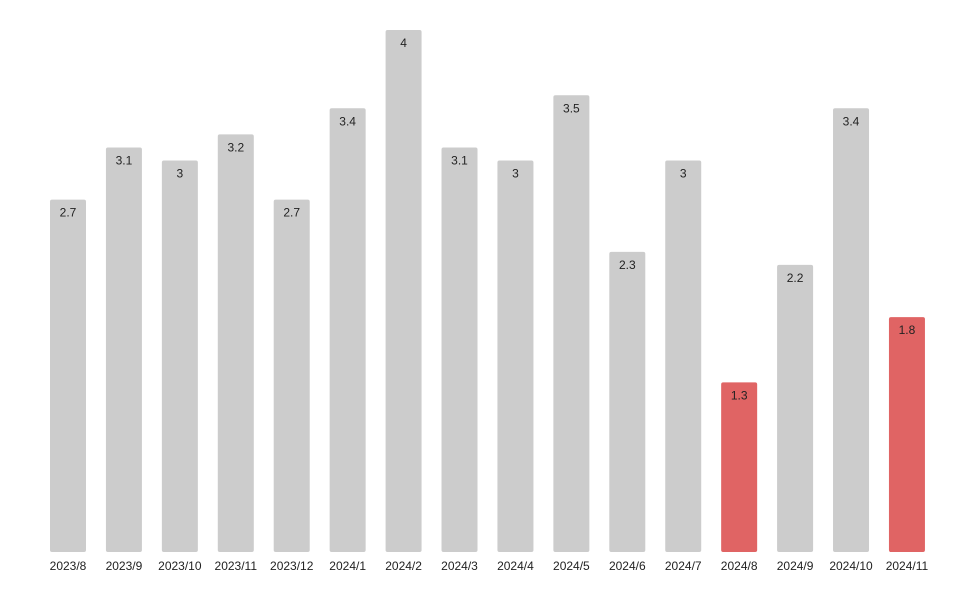 The image size is (975, 603). Describe the element at coordinates (124, 566) in the screenshot. I see `x-tick-label: 2023/9` at that location.